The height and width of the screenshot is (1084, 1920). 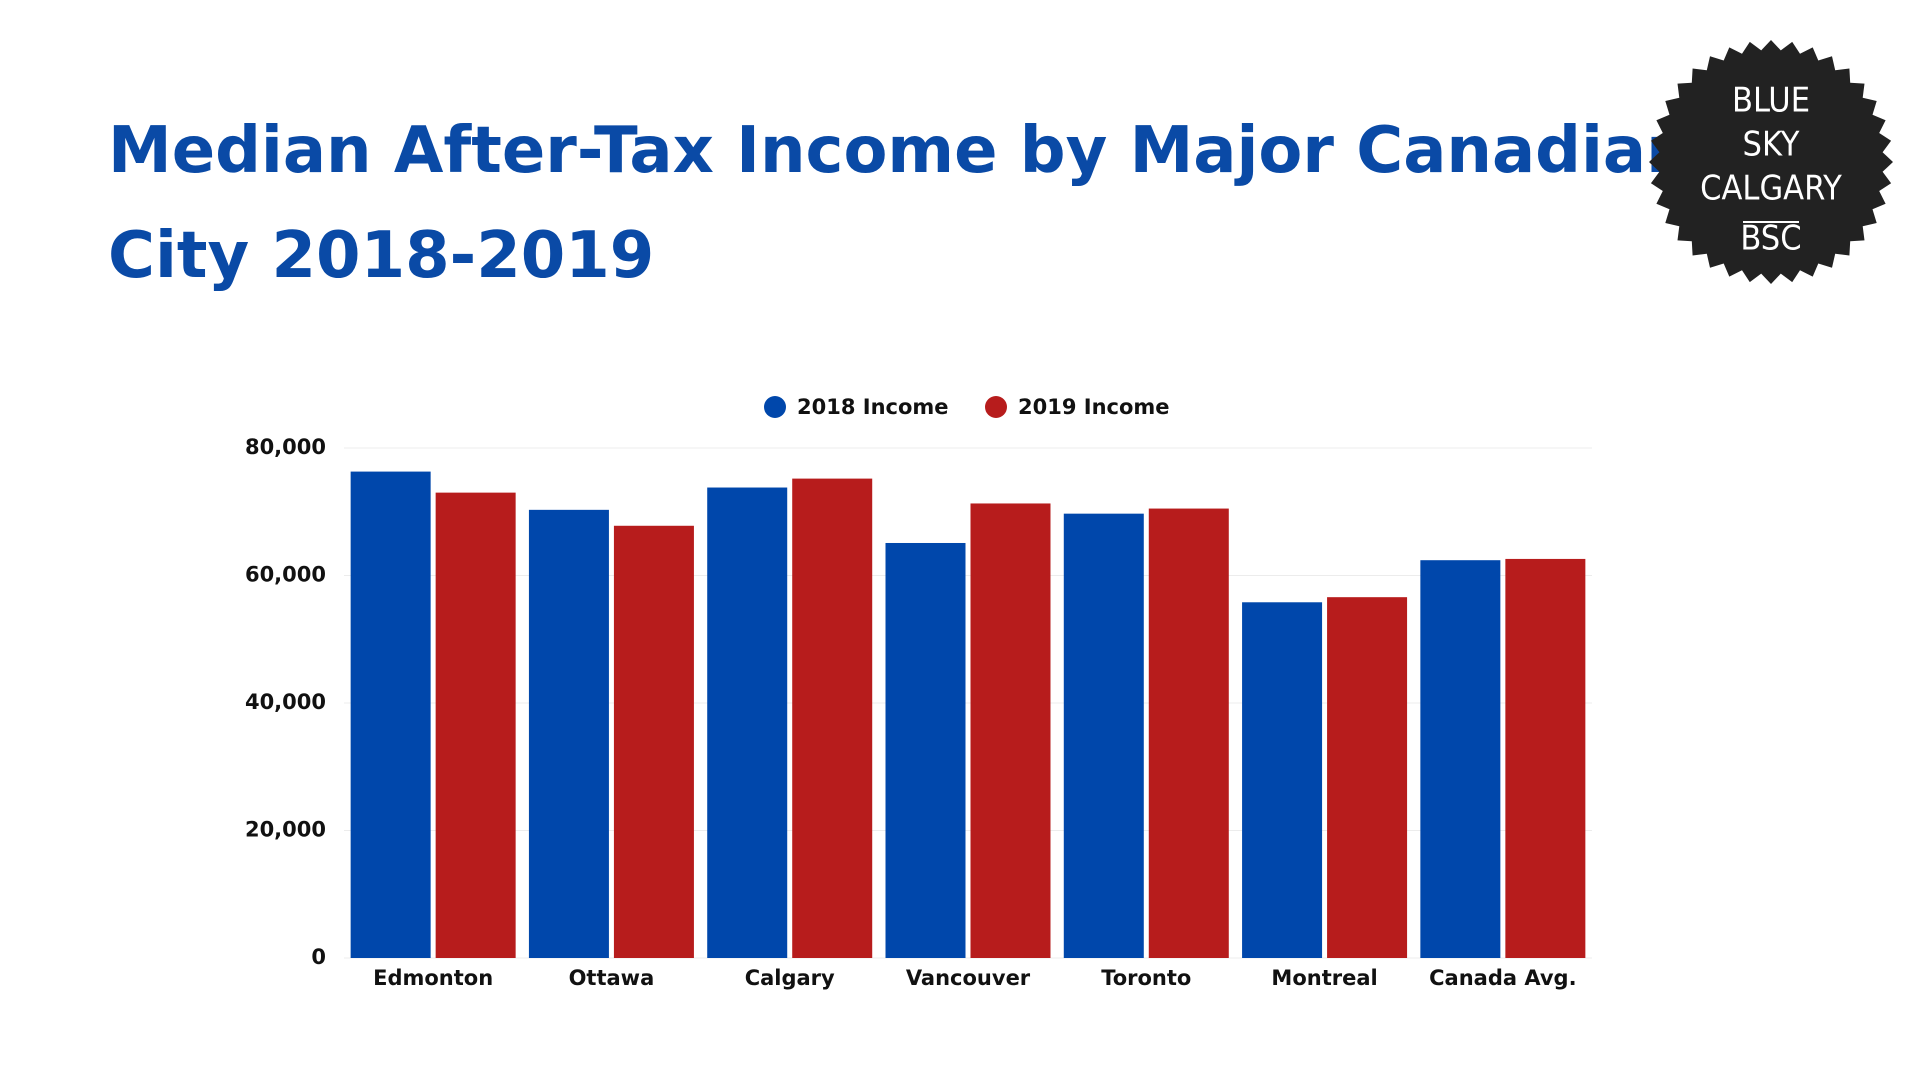 I want to click on x-tick-label: Calgary, so click(x=790, y=978).